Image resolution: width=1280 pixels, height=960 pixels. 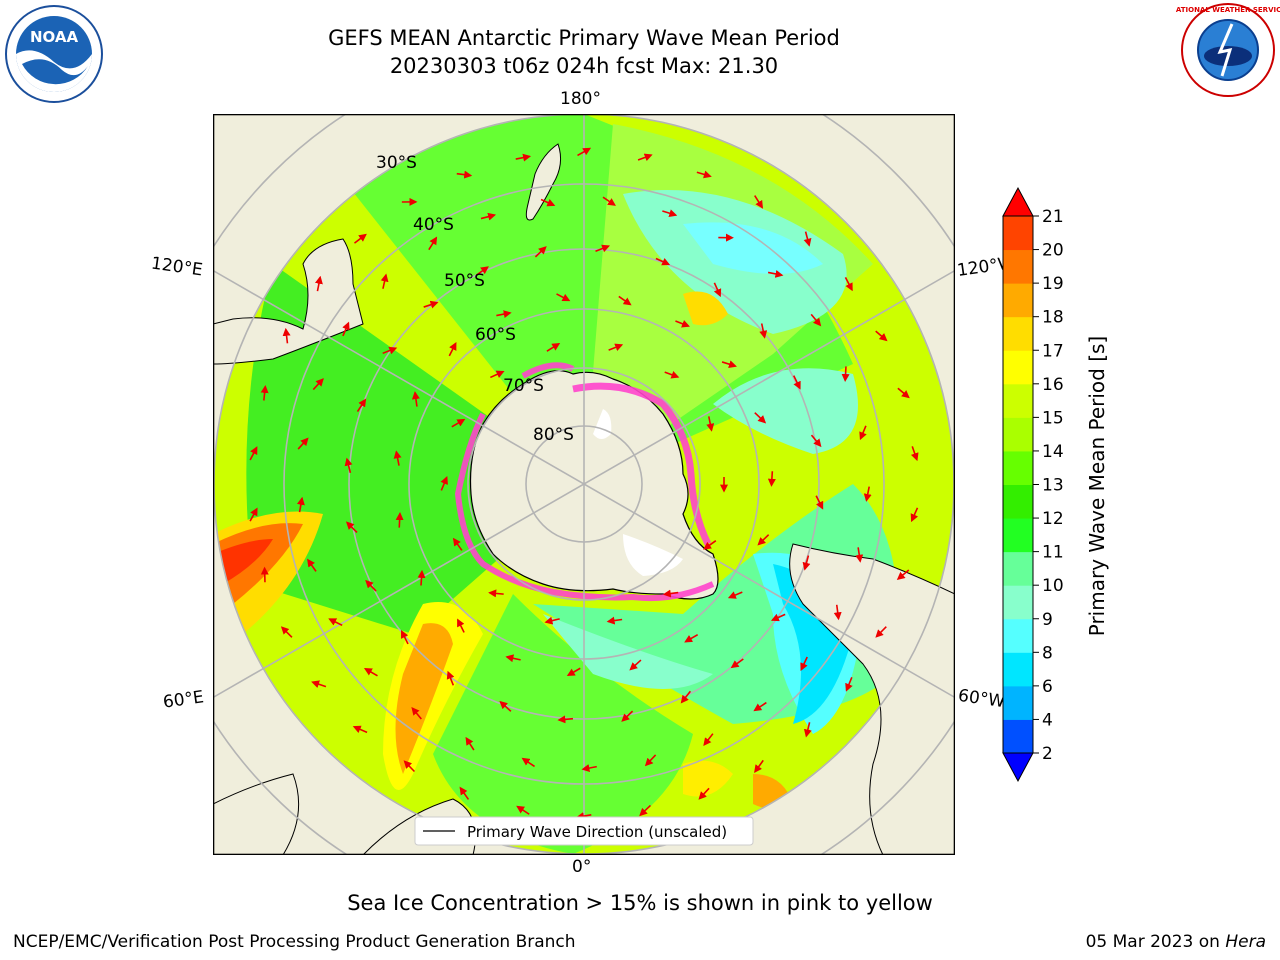 What do you see at coordinates (553, 435) in the screenshot?
I see `lat-label-80s: 80°S` at bounding box center [553, 435].